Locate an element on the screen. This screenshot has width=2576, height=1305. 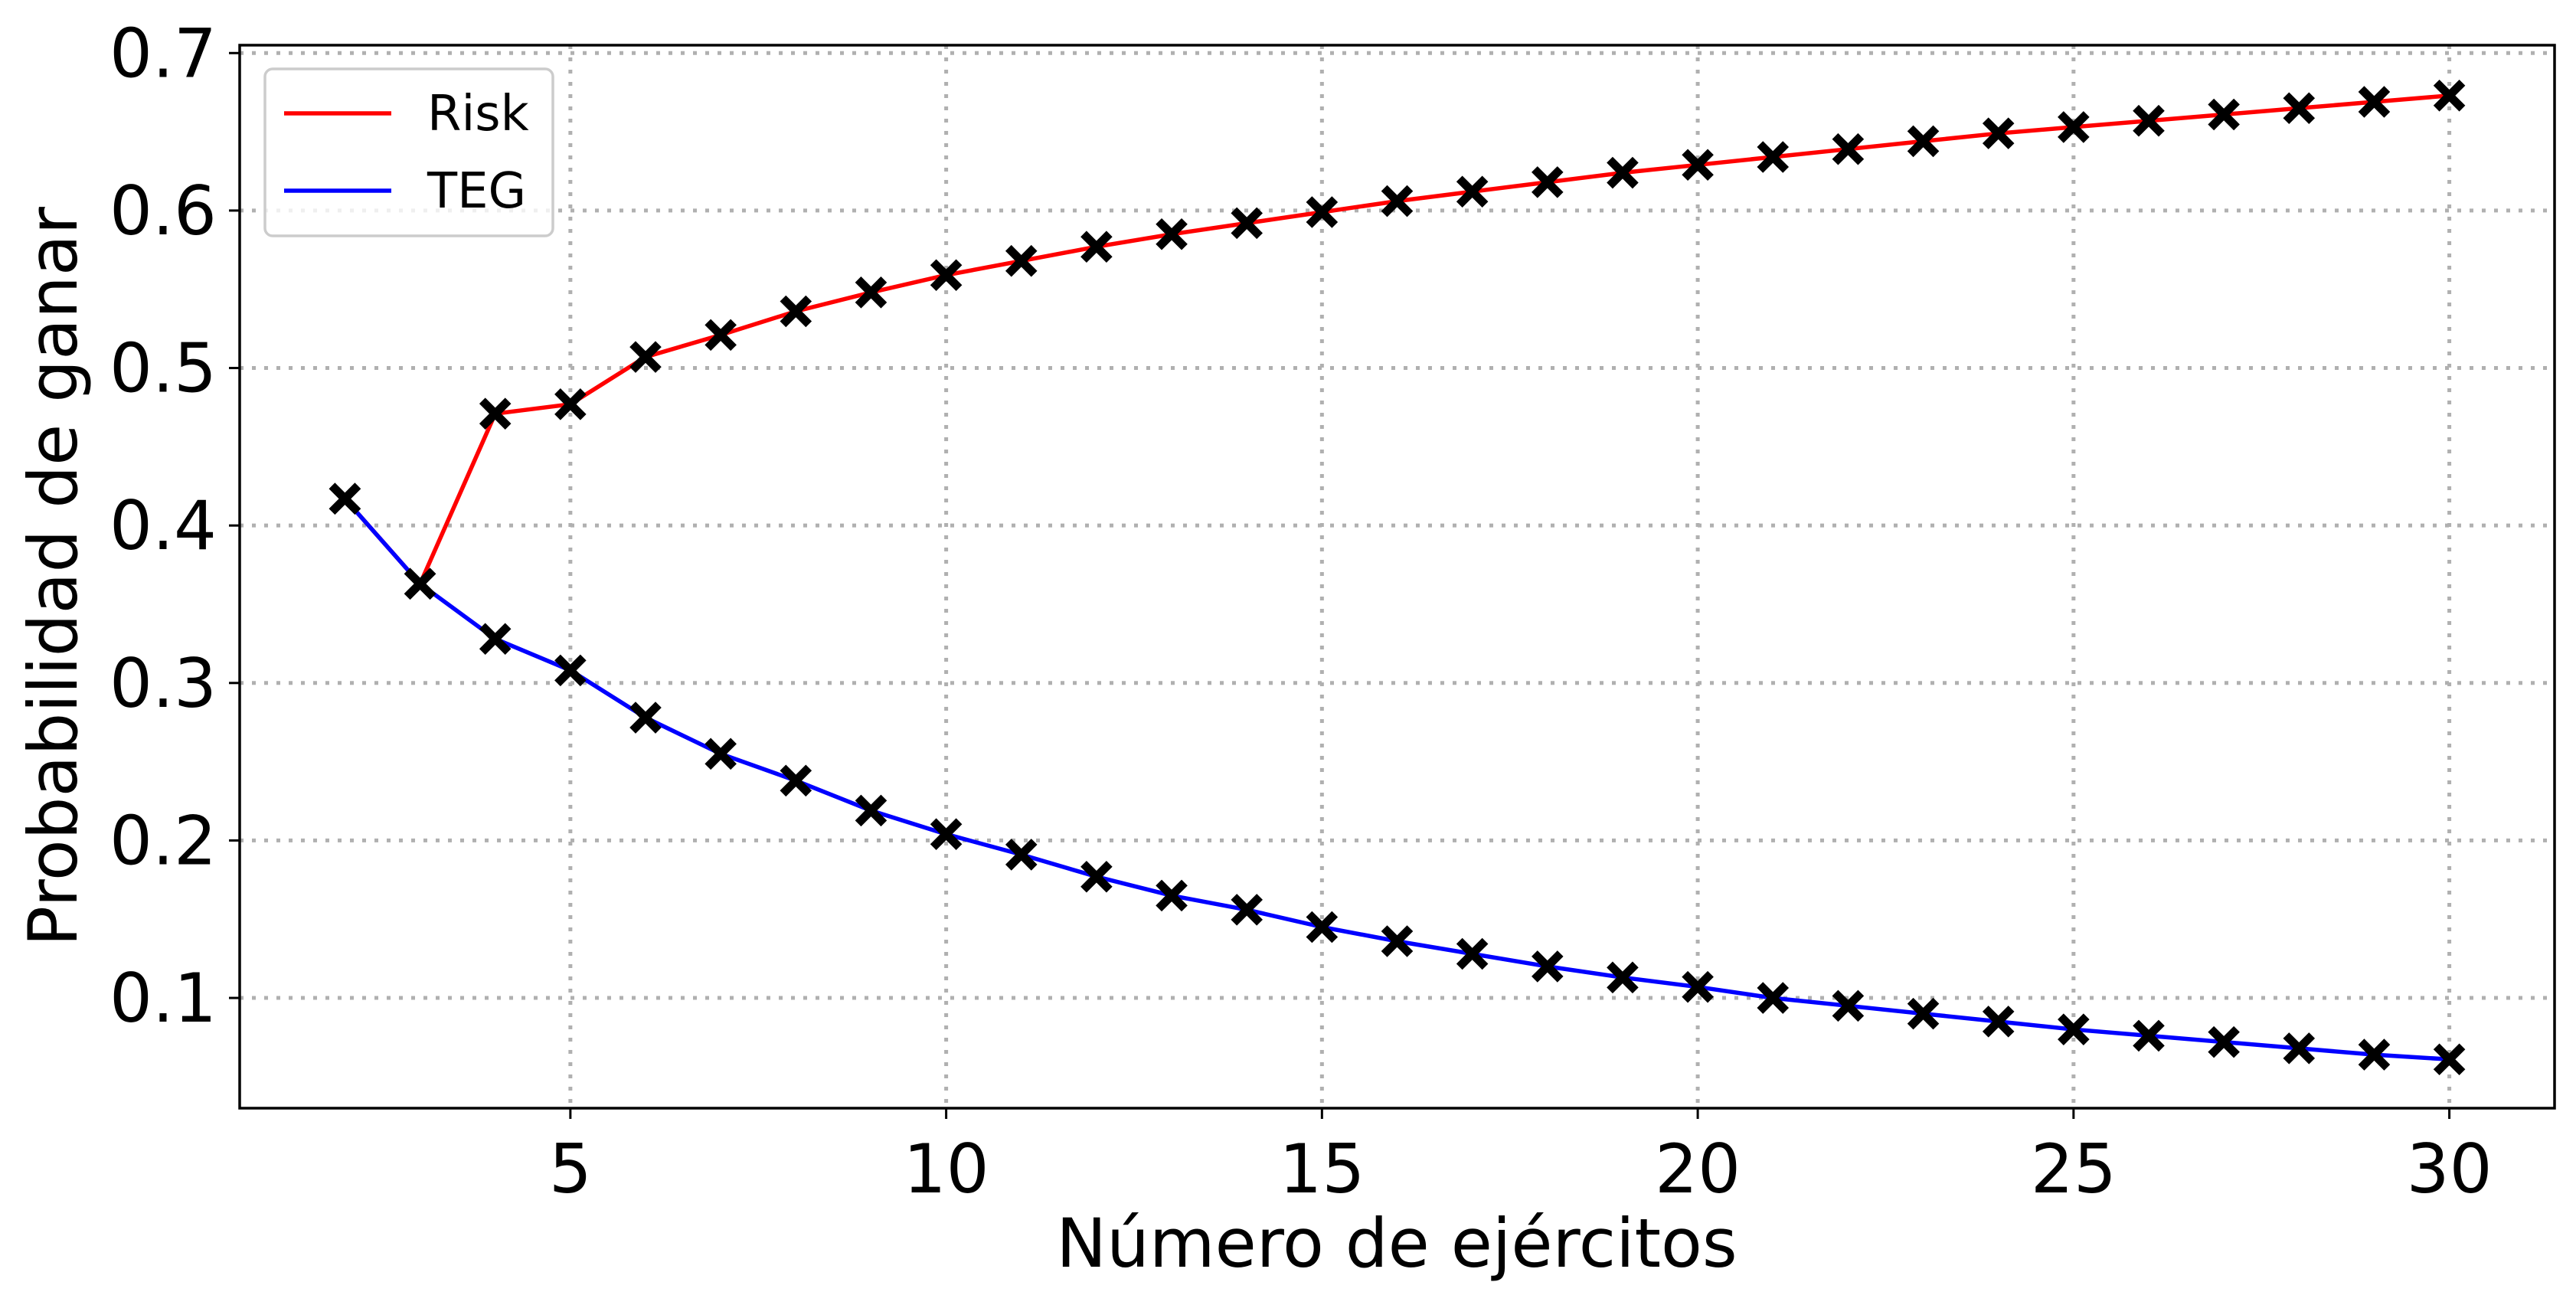
y-tick-label: 0.4 is located at coordinates (163, 526).